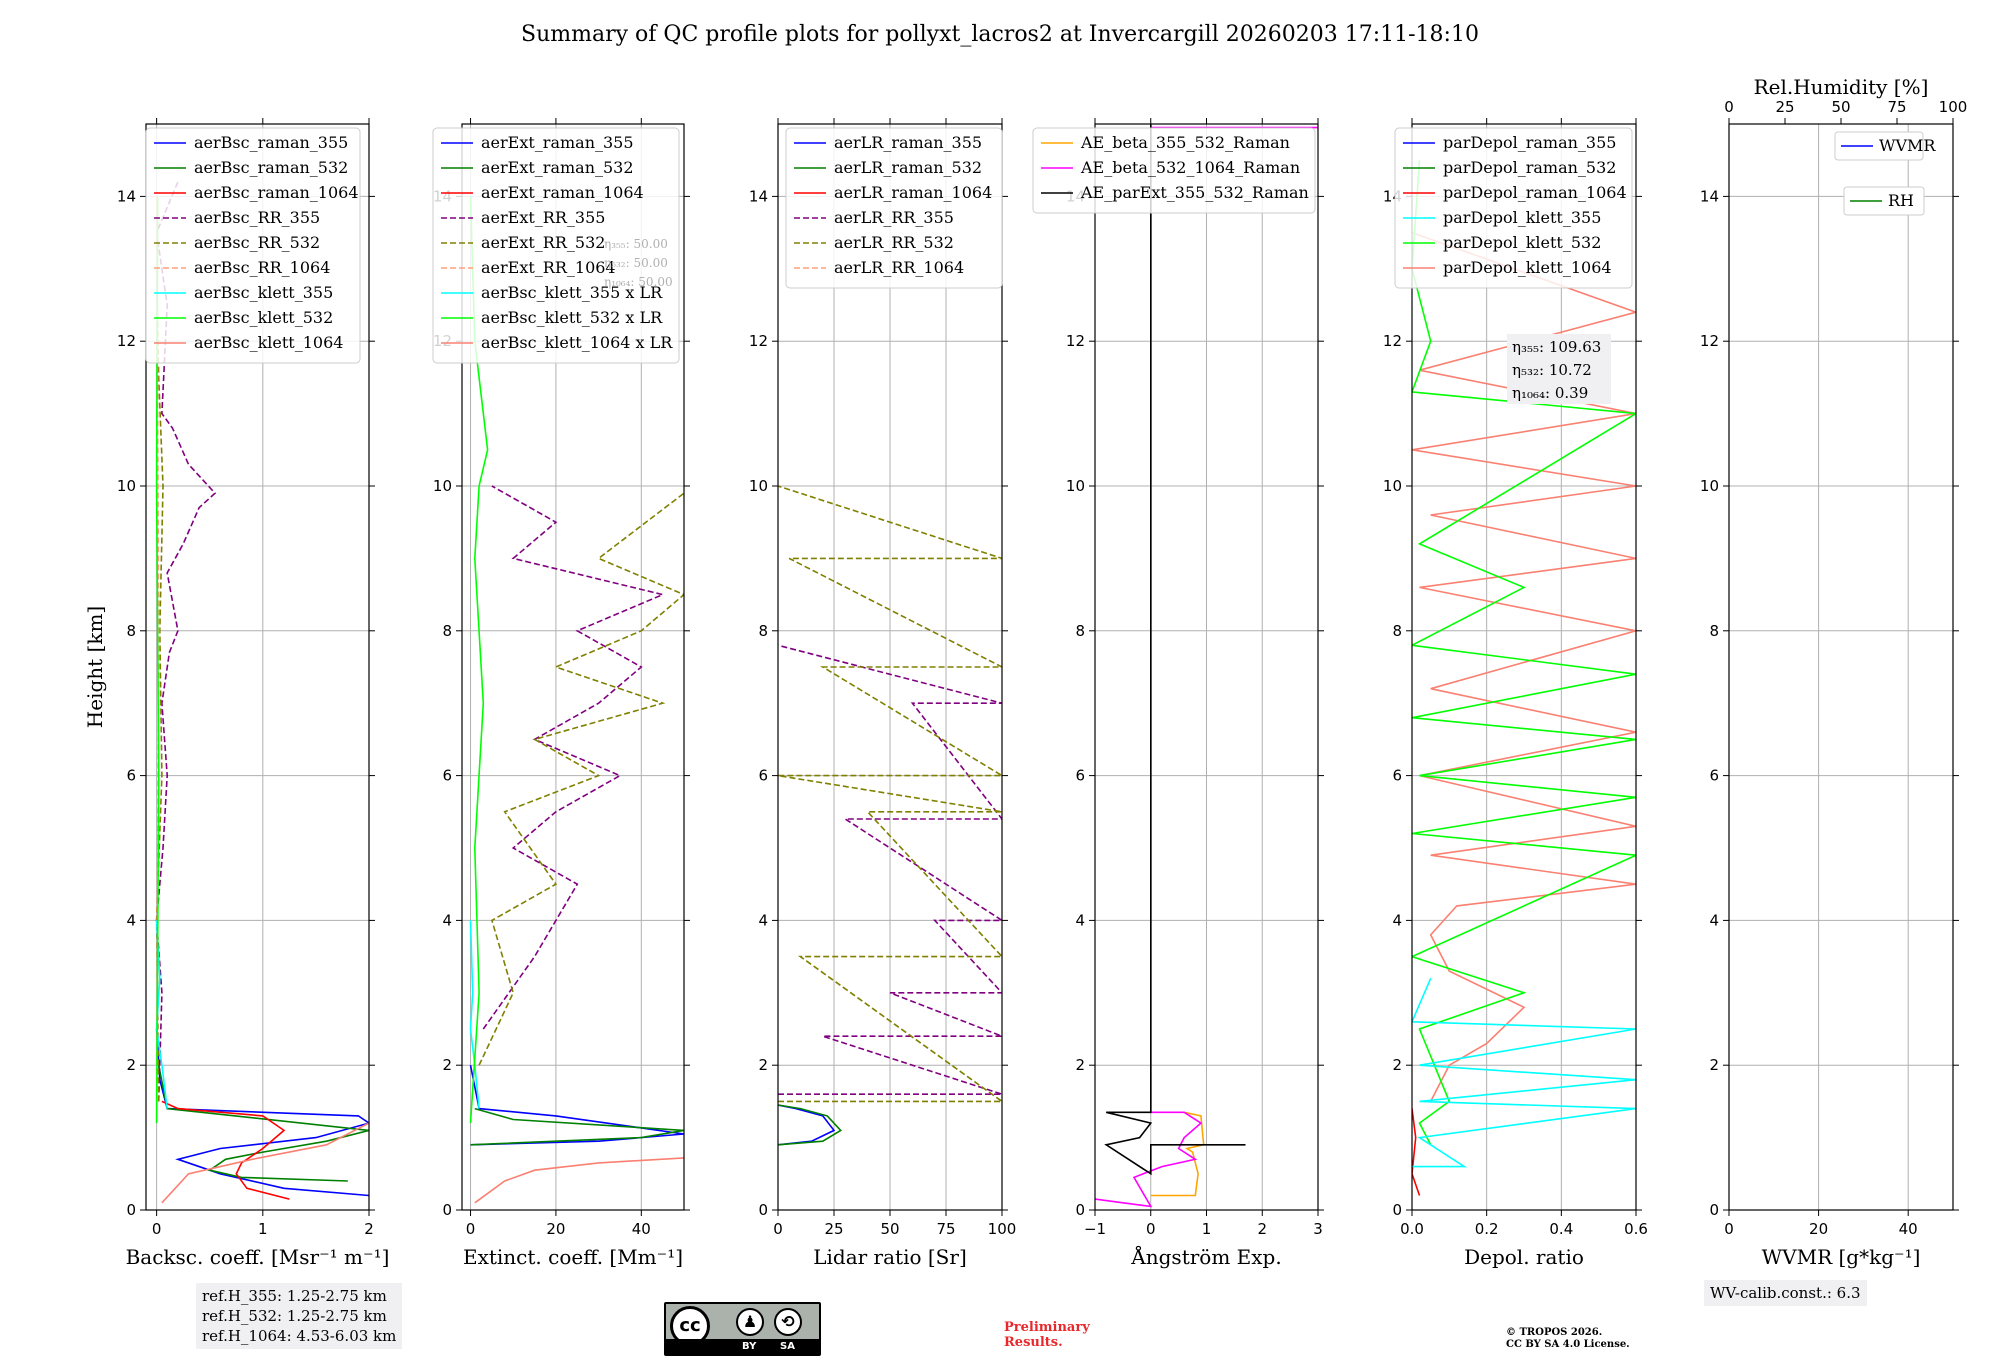 Image resolution: width=2000 pixels, height=1360 pixels. What do you see at coordinates (562, 192) in the screenshot?
I see `legend-label: aerExt_raman_1064` at bounding box center [562, 192].